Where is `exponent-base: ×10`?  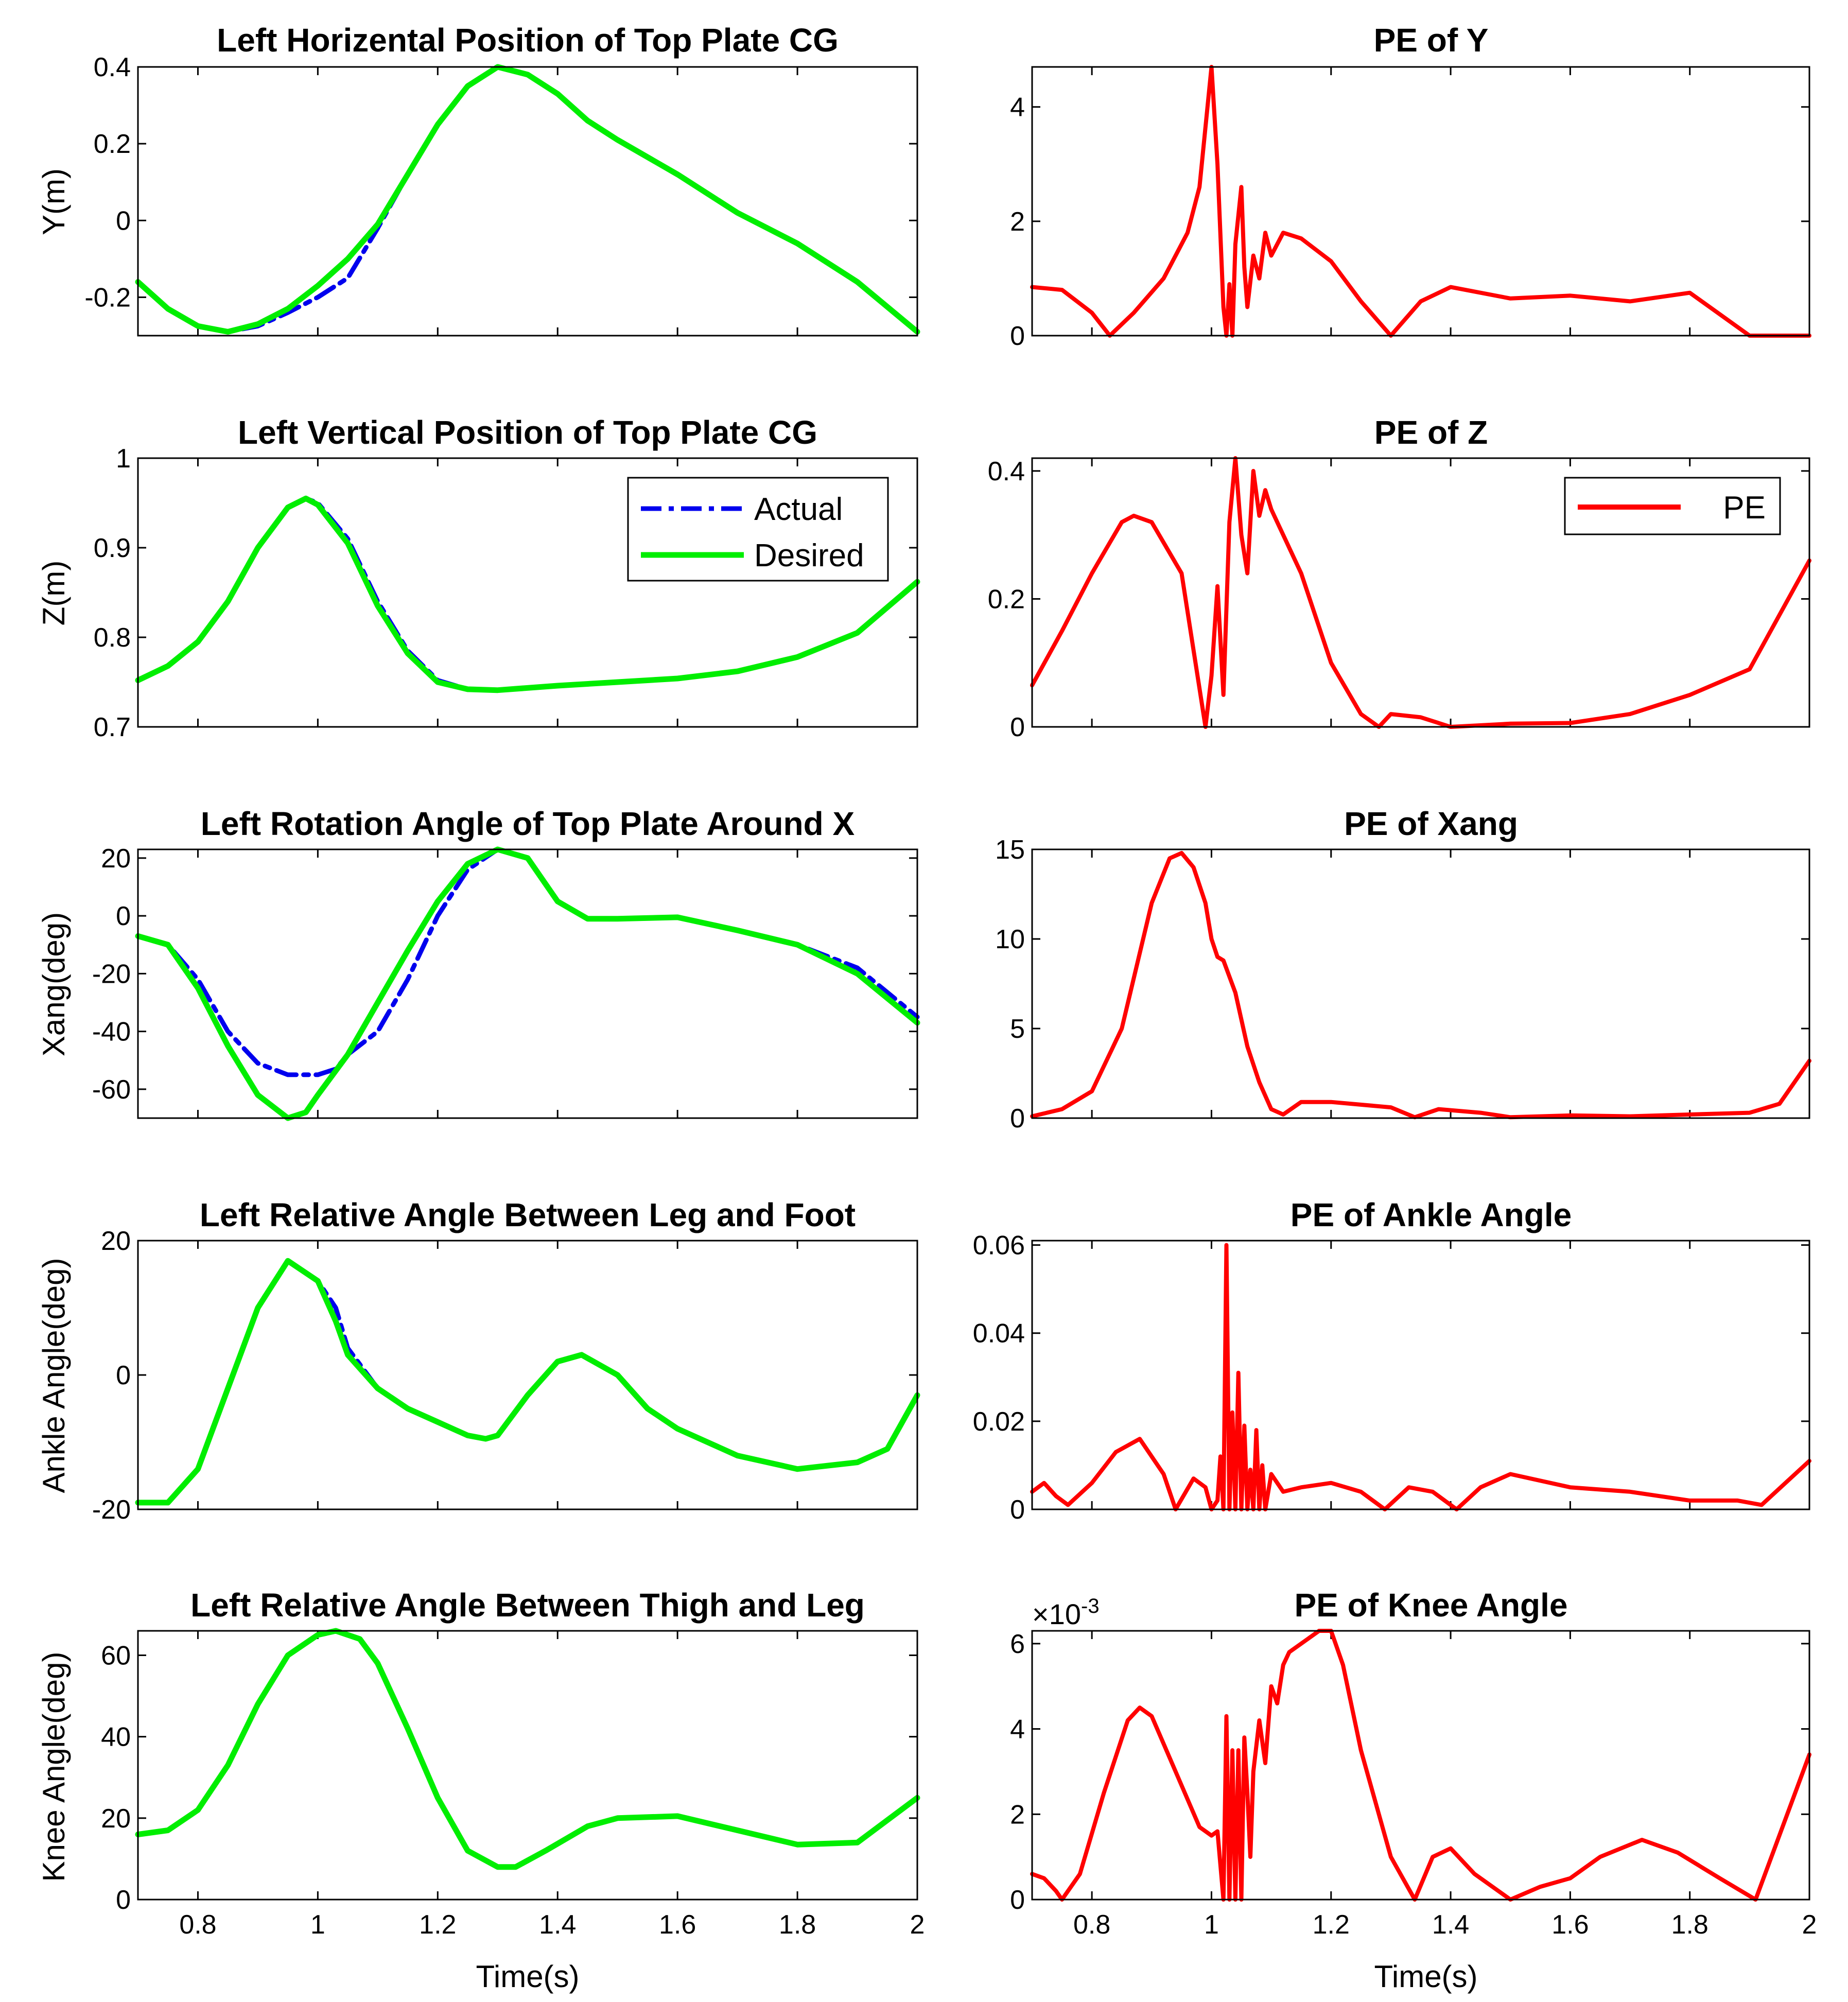 exponent-base: ×10 is located at coordinates (1056, 1614).